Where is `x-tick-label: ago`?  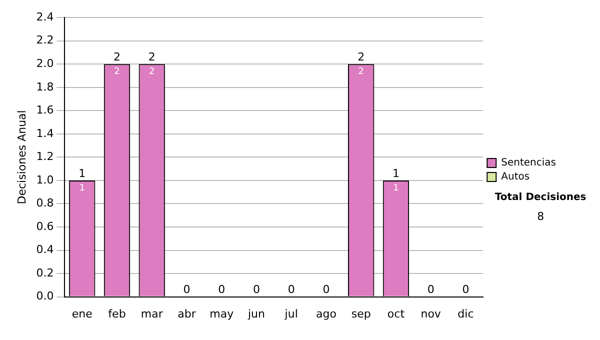 x-tick-label: ago is located at coordinates (326, 313).